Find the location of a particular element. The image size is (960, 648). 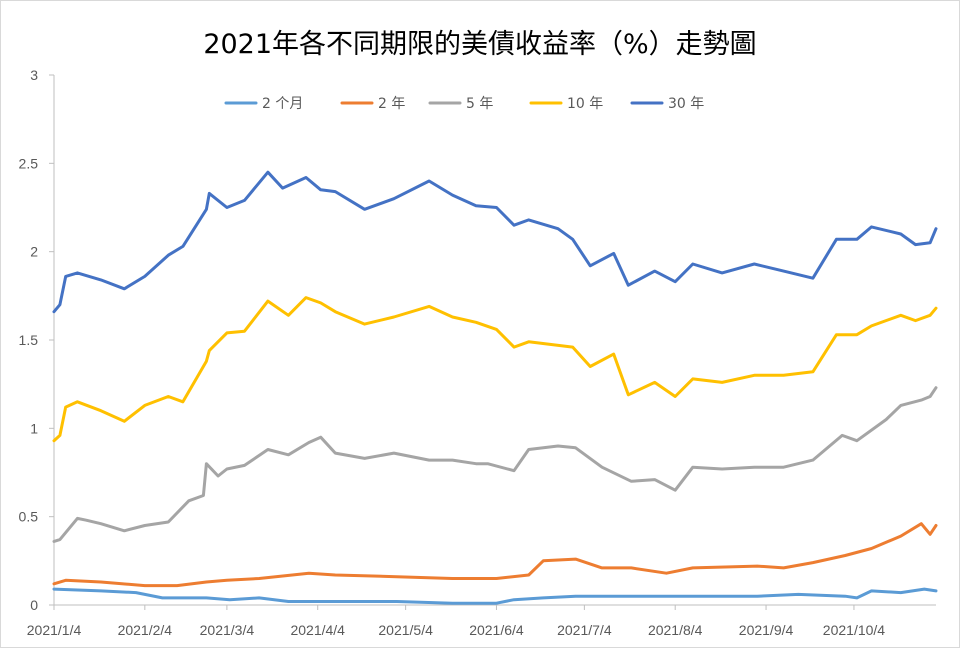

legend-label: 5 年 is located at coordinates (479, 104).